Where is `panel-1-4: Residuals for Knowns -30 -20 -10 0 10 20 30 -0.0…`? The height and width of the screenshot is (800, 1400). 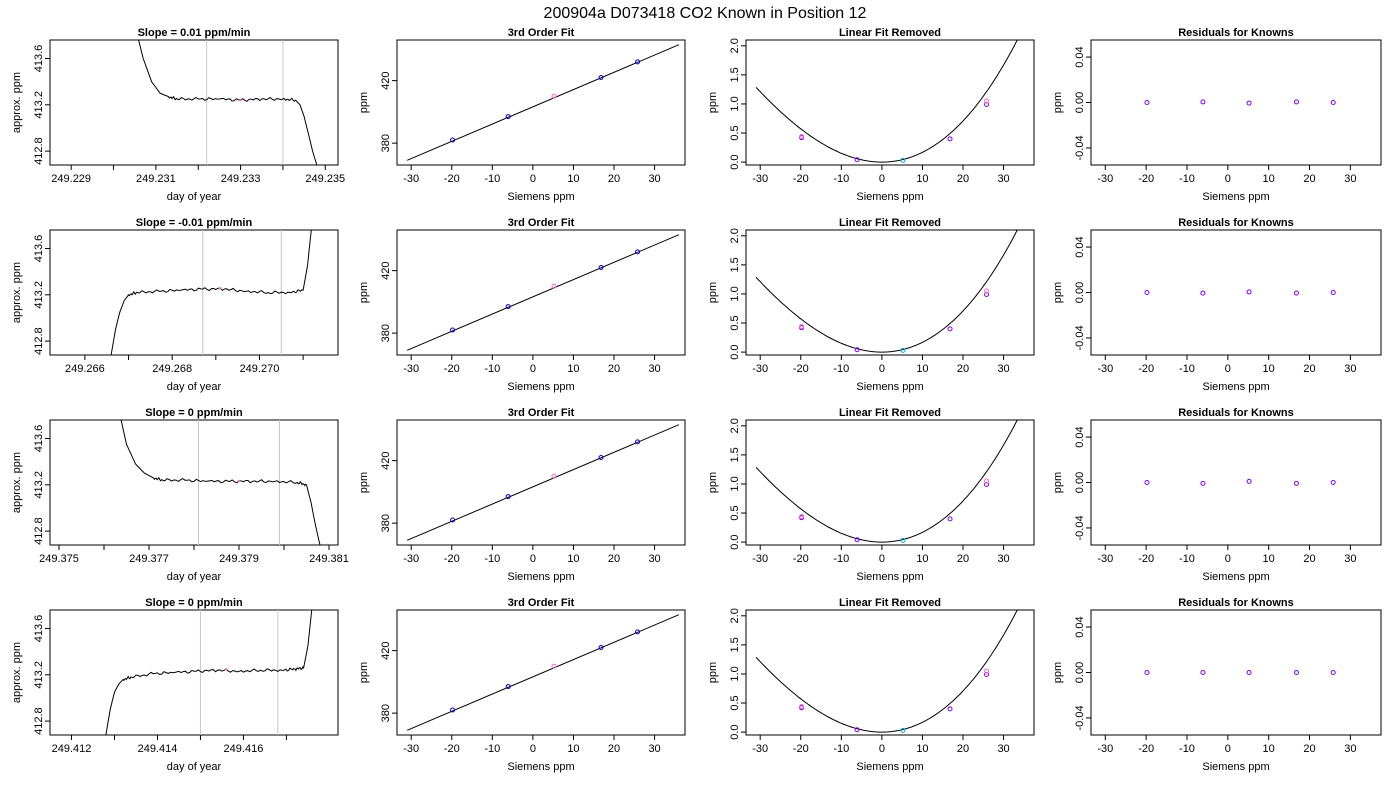
panel-1-4: Residuals for Knowns -30 -20 -10 0 10 20 30 -0.0… is located at coordinates (1217, 115).